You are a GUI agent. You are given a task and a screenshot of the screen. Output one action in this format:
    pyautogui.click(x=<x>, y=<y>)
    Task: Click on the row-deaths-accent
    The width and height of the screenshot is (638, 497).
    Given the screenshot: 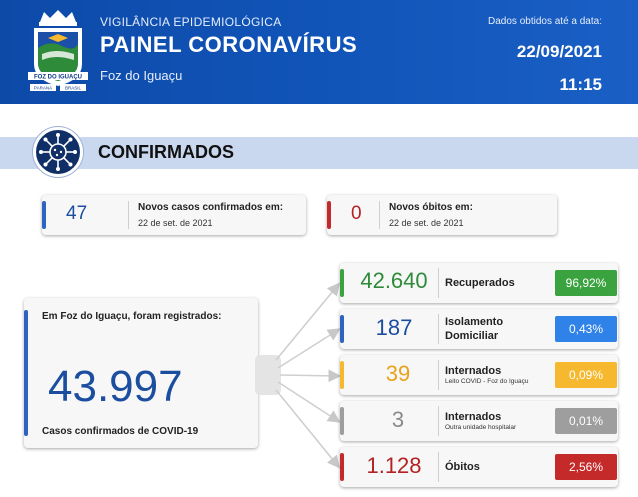 What is the action you would take?
    pyautogui.click(x=342, y=467)
    